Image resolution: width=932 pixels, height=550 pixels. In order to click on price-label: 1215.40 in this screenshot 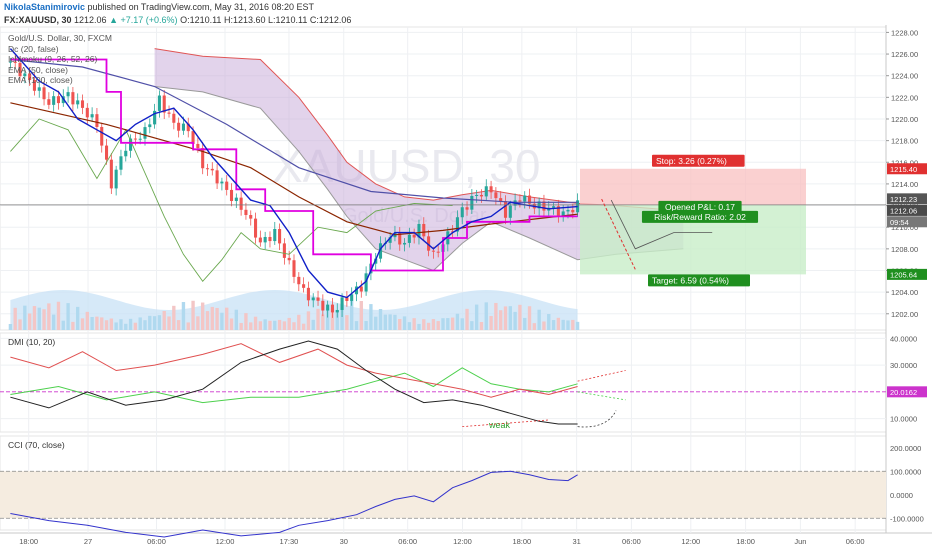, I will do `click(903, 169)`.